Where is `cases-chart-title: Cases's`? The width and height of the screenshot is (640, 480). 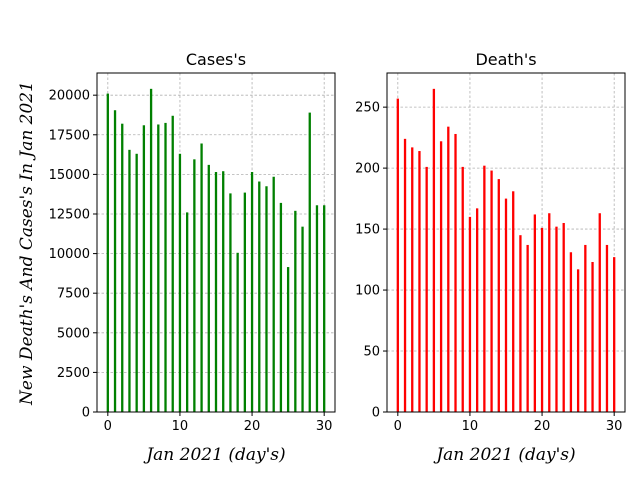
cases-chart-title: Cases's is located at coordinates (216, 59).